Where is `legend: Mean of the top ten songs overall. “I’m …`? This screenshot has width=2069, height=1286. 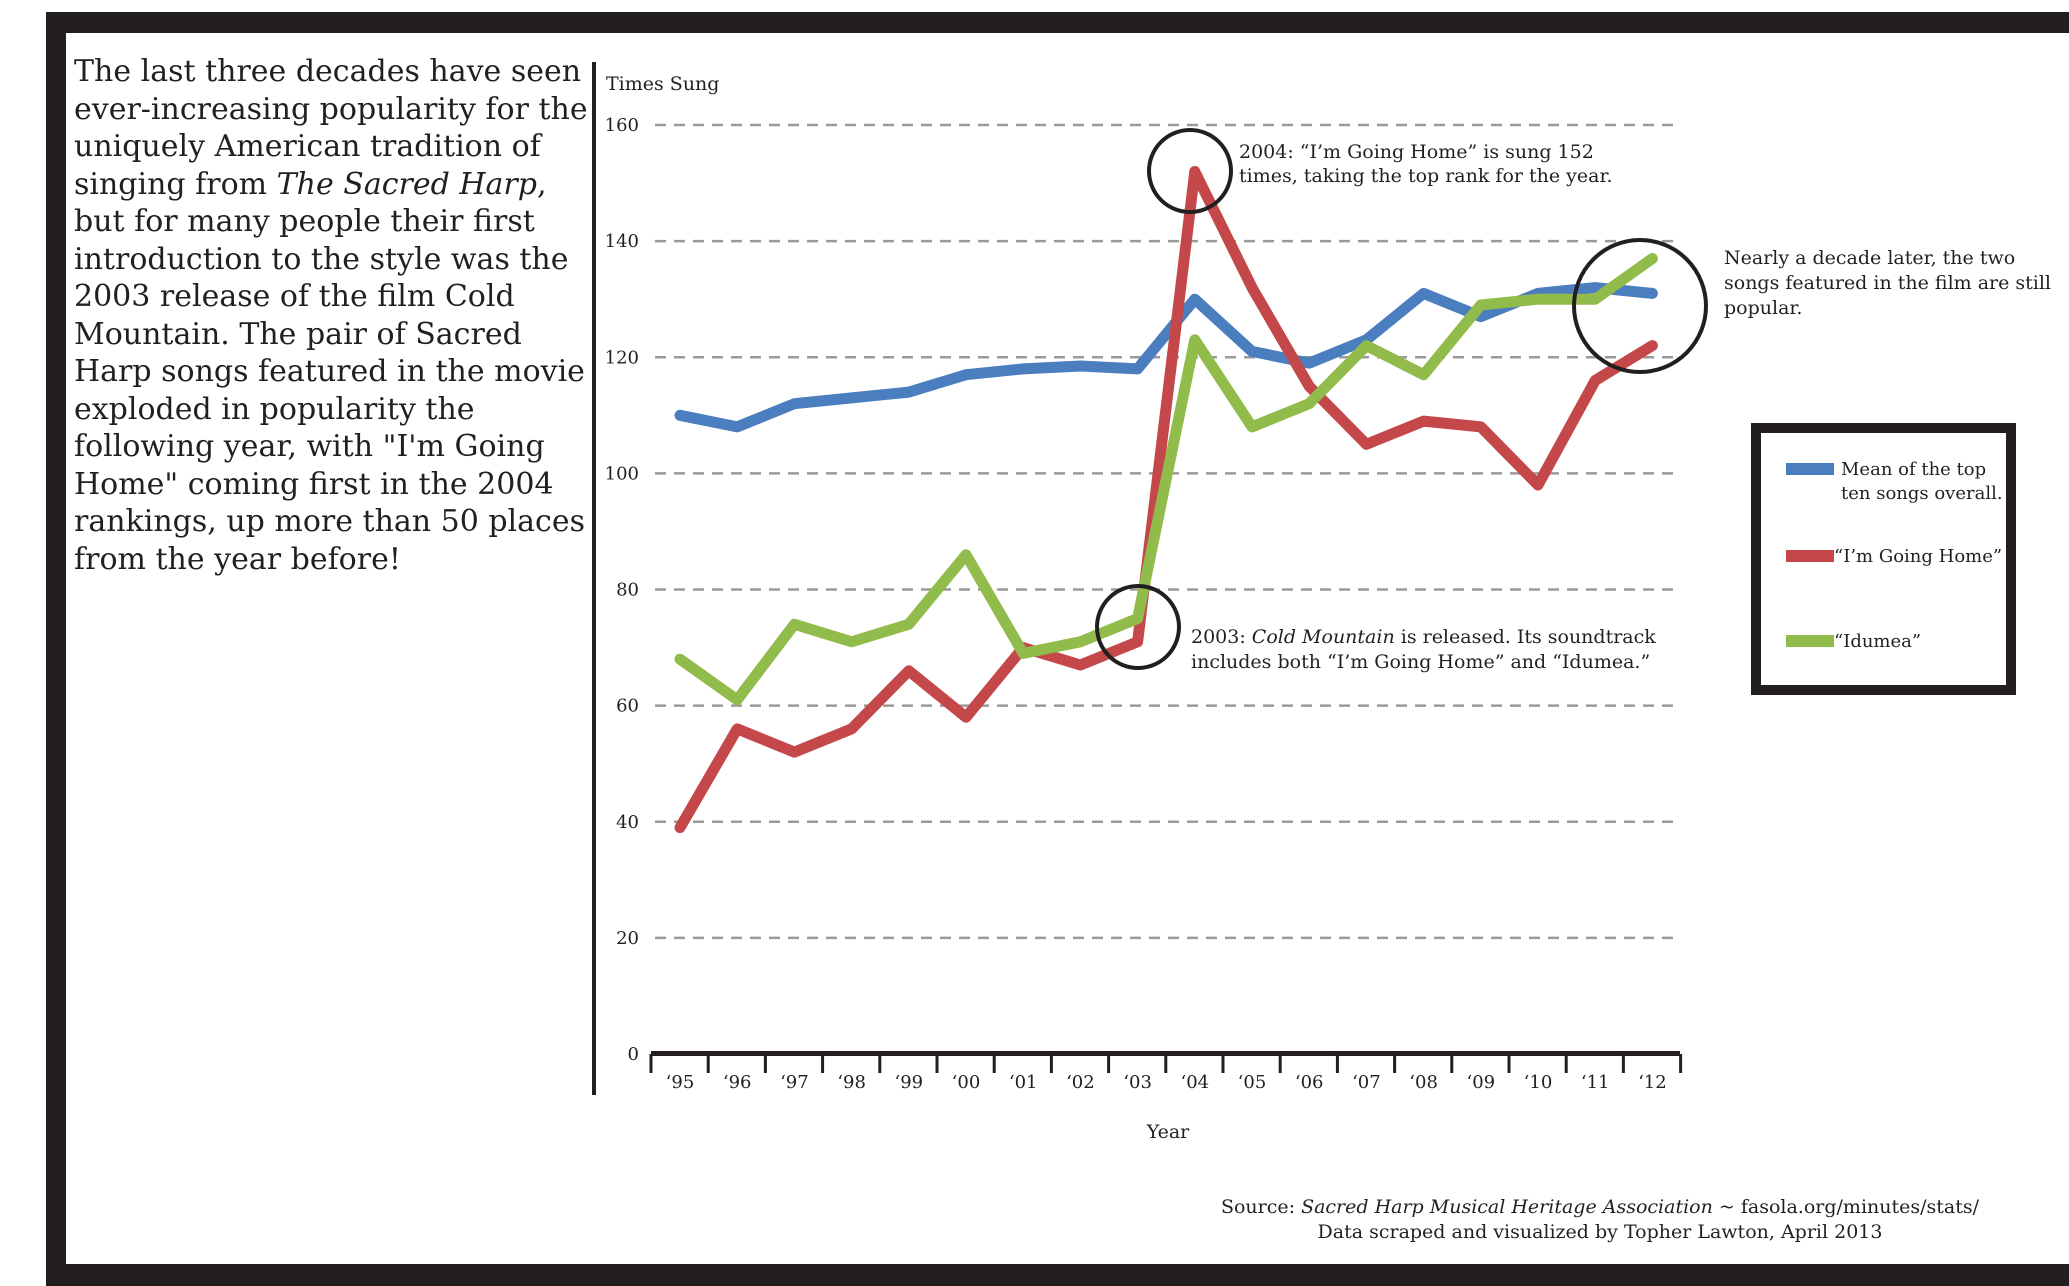
legend: Mean of the top ten songs overall. “I’m … is located at coordinates (1883, 559).